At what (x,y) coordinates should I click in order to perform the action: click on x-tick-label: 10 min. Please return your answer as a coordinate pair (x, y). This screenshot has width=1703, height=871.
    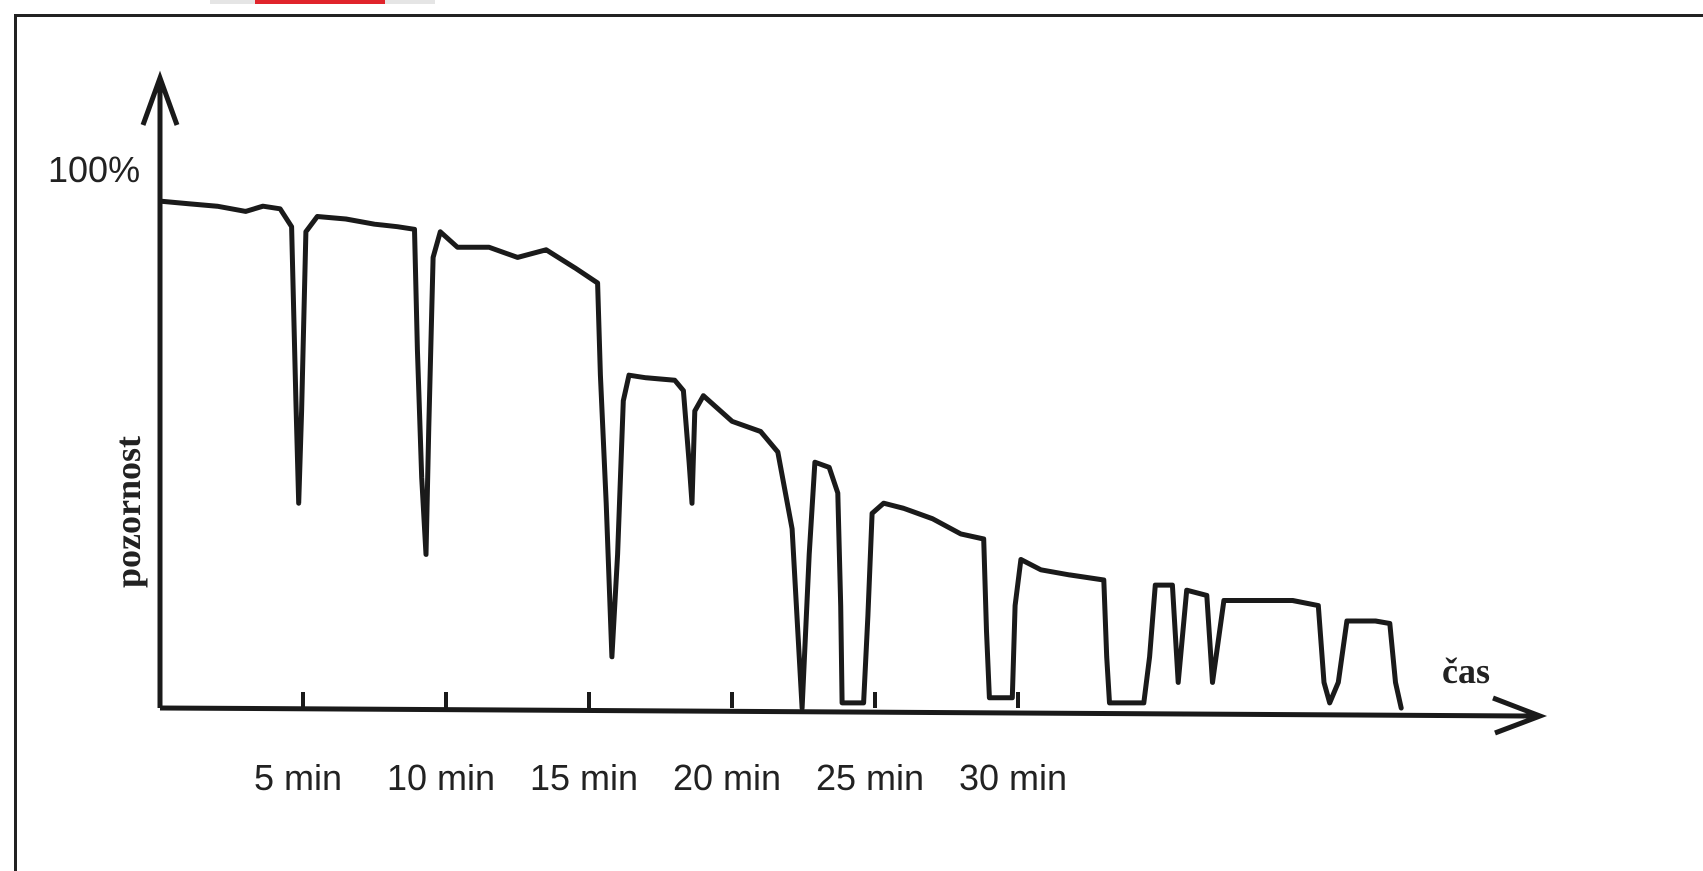
    Looking at the image, I should click on (441, 777).